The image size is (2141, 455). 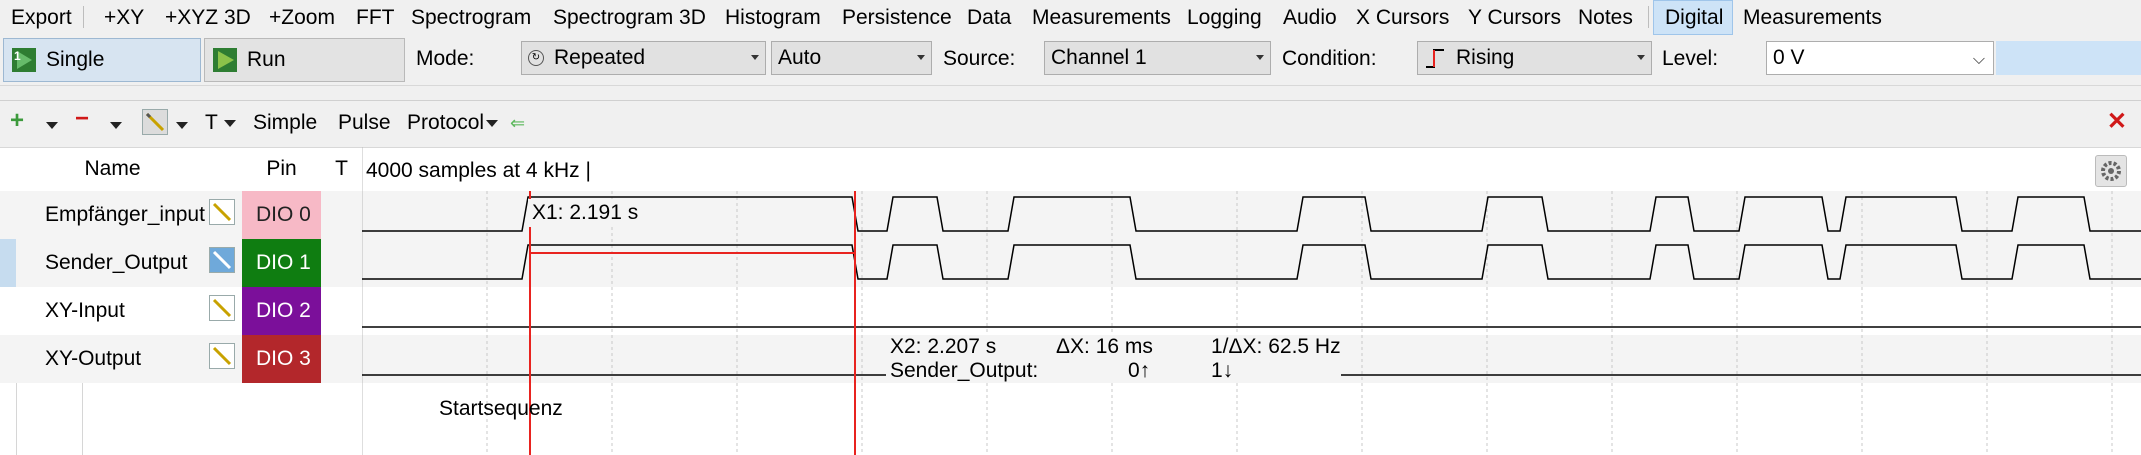 What do you see at coordinates (1690, 58) in the screenshot?
I see `level-label: Level:` at bounding box center [1690, 58].